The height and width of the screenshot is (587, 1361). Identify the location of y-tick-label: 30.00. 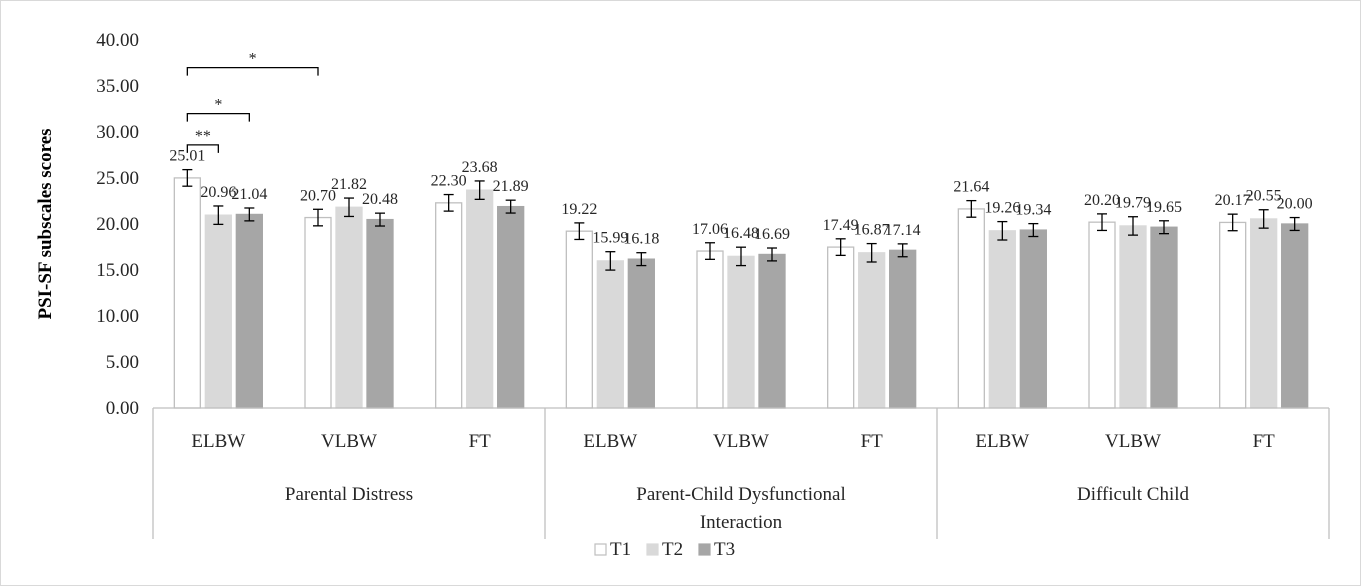
(117, 132).